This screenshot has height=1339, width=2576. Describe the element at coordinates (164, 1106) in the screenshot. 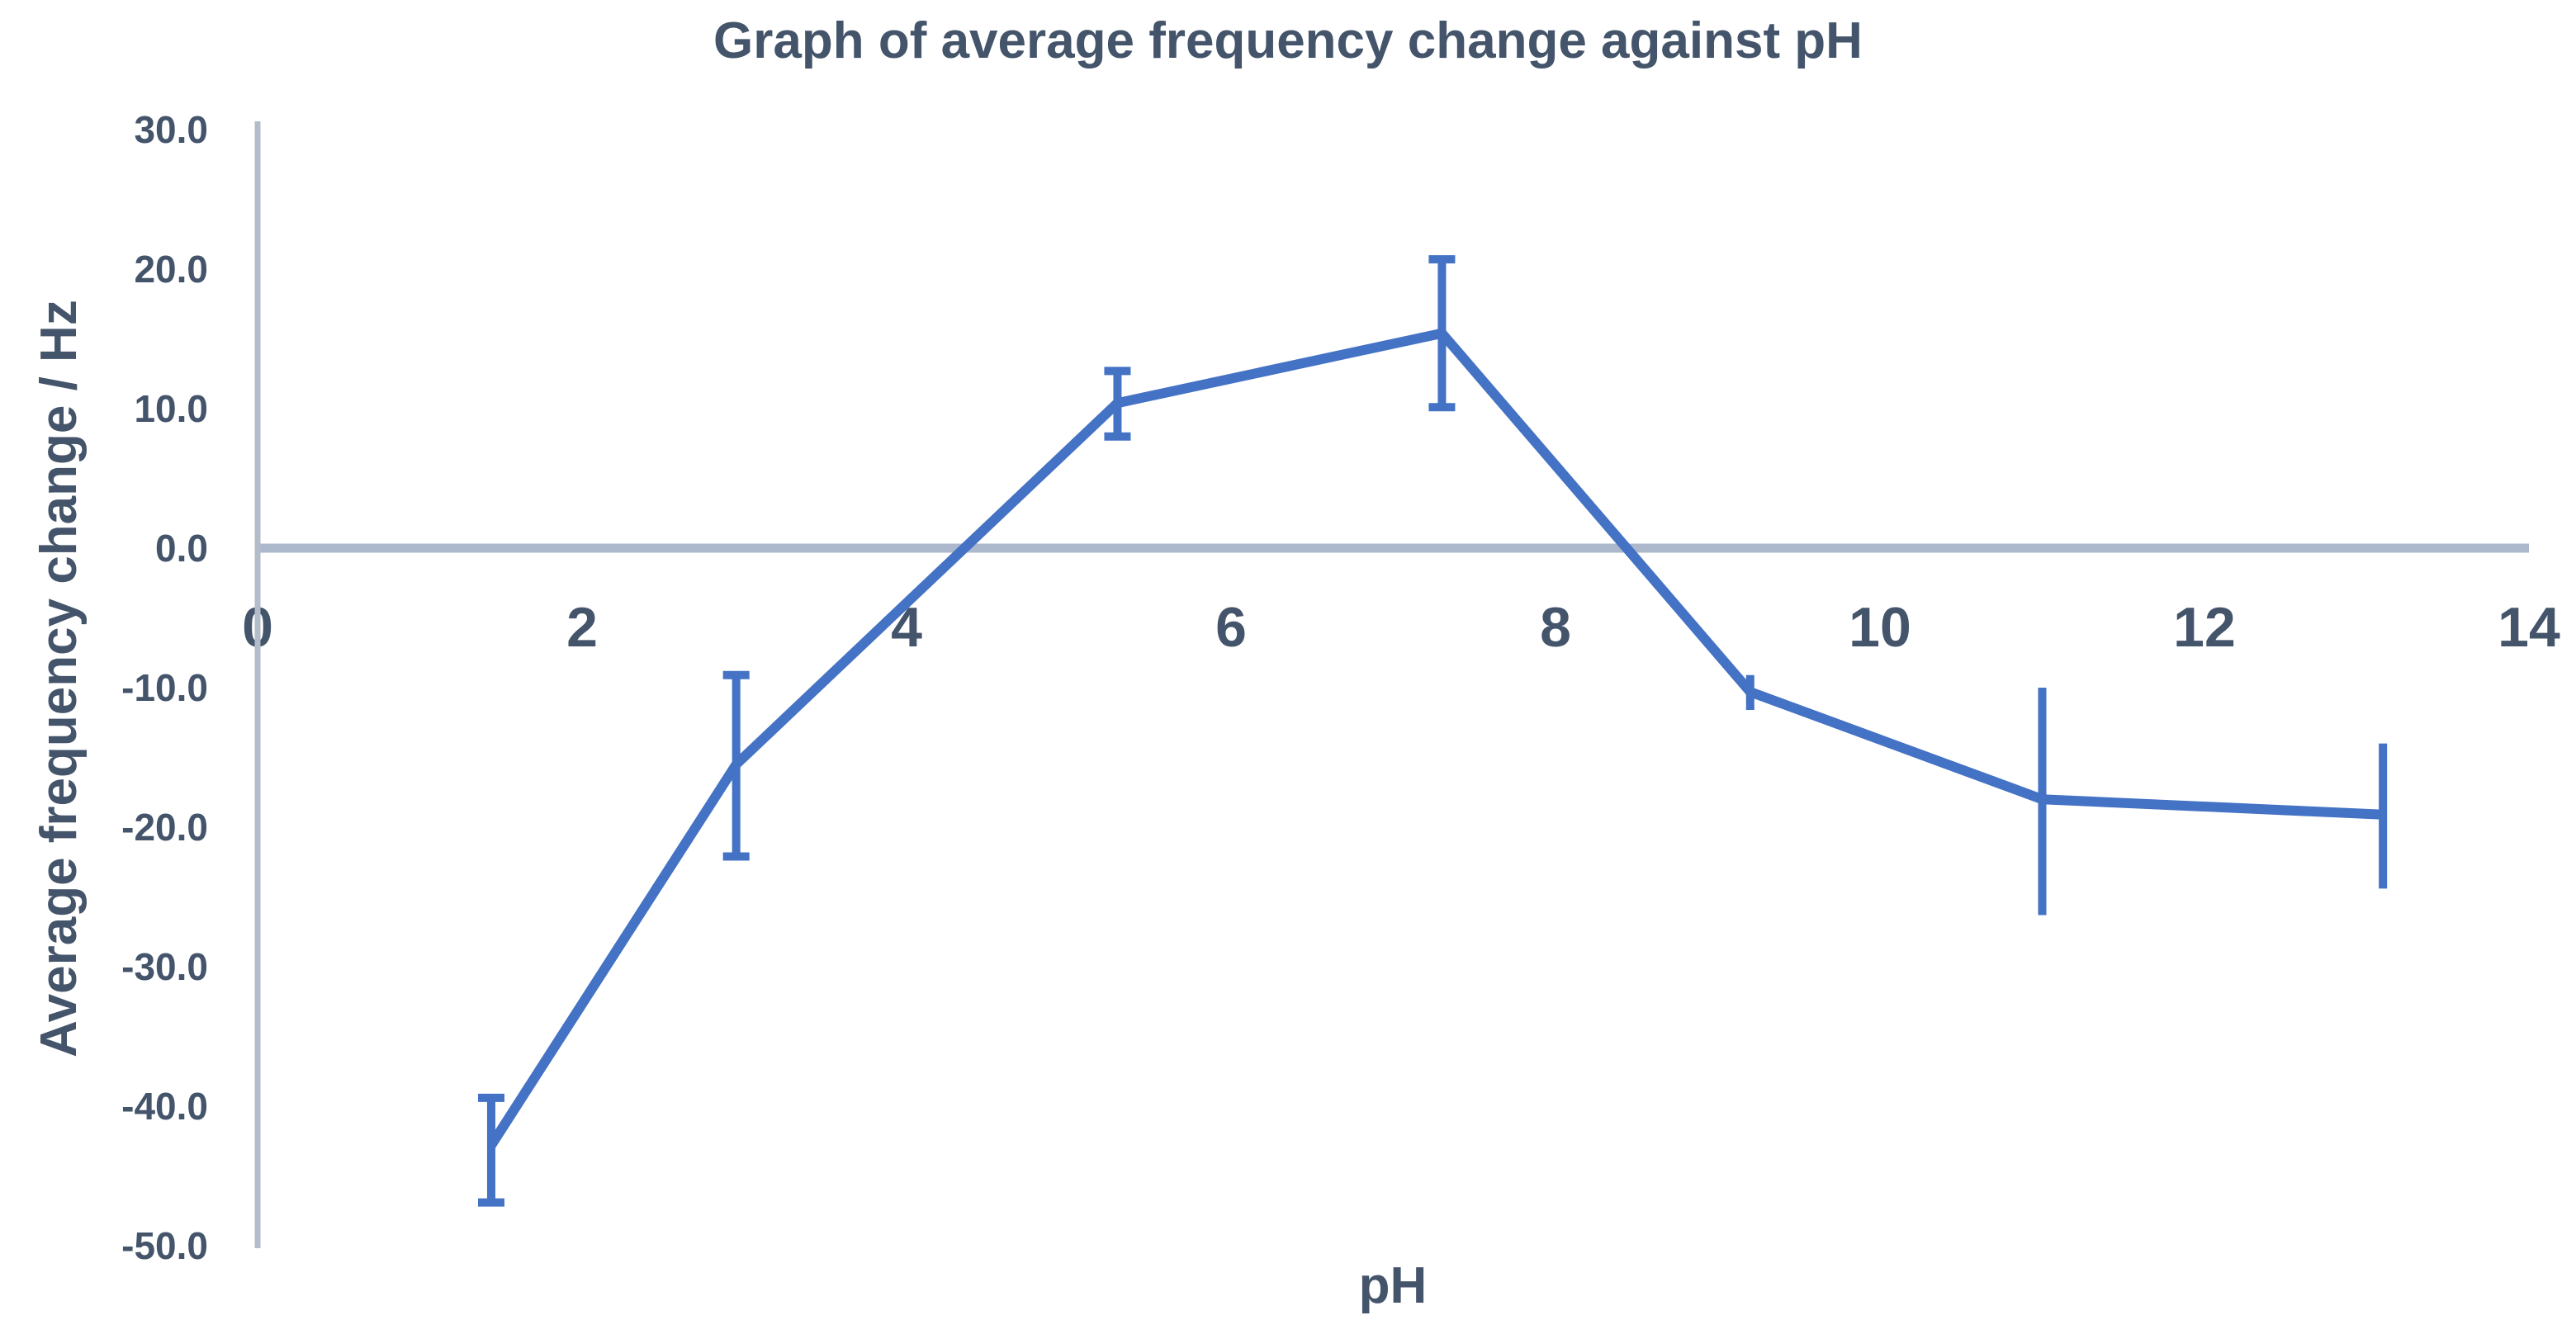

I see `y-tick-label: -40.0` at that location.